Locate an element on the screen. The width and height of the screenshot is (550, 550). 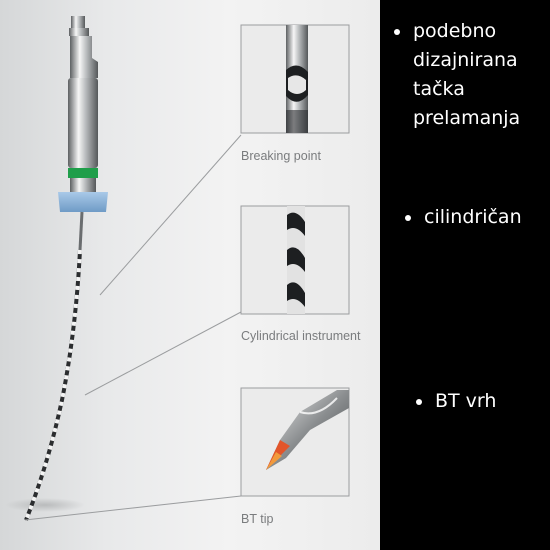
bullet-breaking-point: podebno dizajnirana tačka prelamanja is located at coordinates (457, 75).